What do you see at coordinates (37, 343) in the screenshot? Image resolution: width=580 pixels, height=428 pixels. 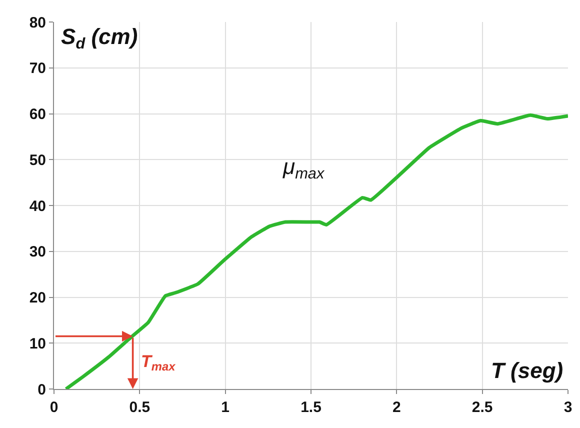 I see `y-tick-label: 10` at bounding box center [37, 343].